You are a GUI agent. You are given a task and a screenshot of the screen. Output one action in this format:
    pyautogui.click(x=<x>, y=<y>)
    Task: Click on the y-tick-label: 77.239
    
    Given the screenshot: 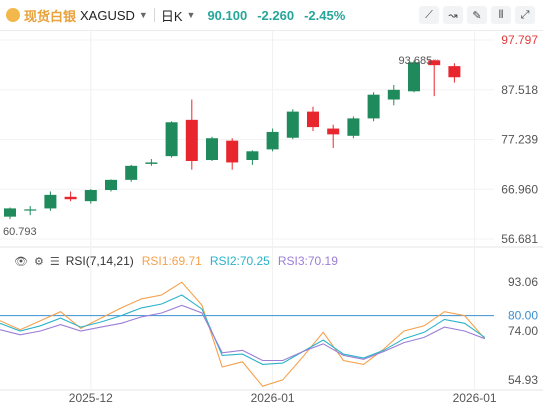 What is the action you would take?
    pyautogui.click(x=519, y=140)
    